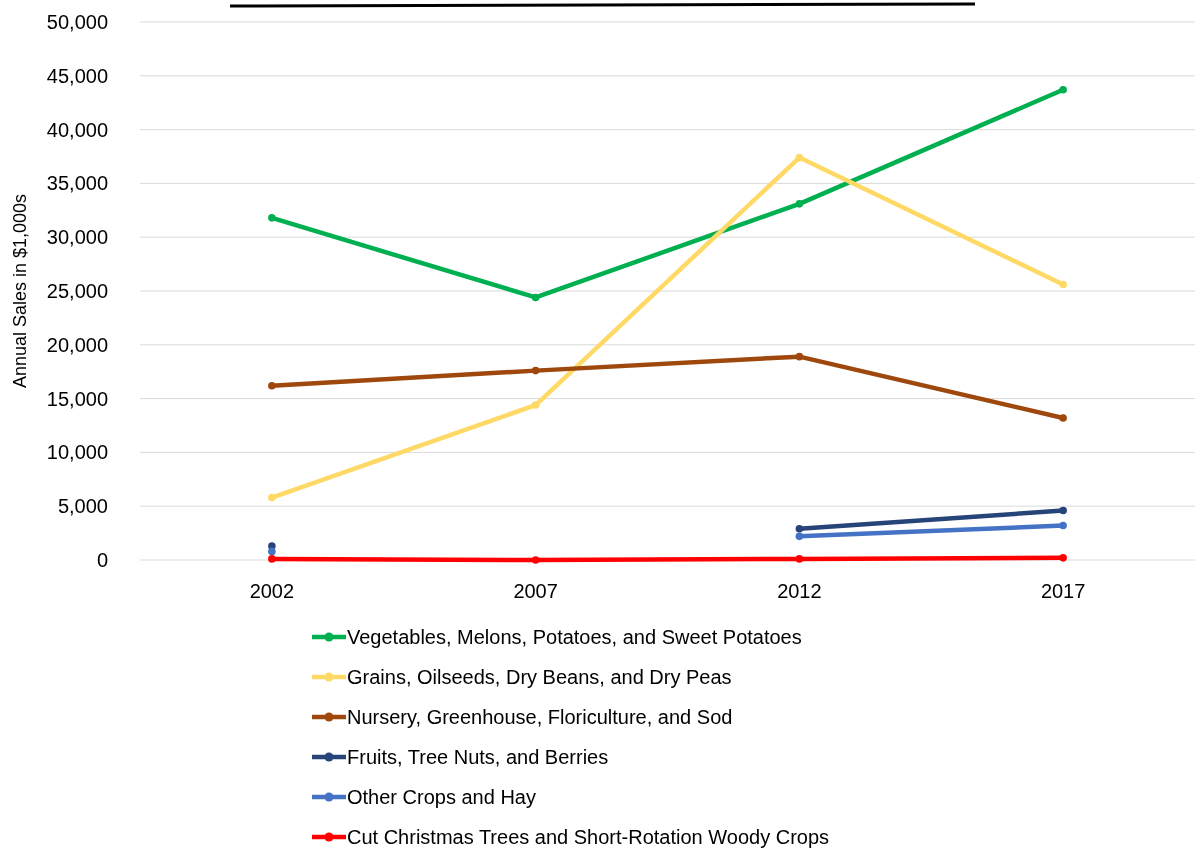 The height and width of the screenshot is (851, 1195). Describe the element at coordinates (77, 452) in the screenshot. I see `y-tick-label: 10,000` at that location.